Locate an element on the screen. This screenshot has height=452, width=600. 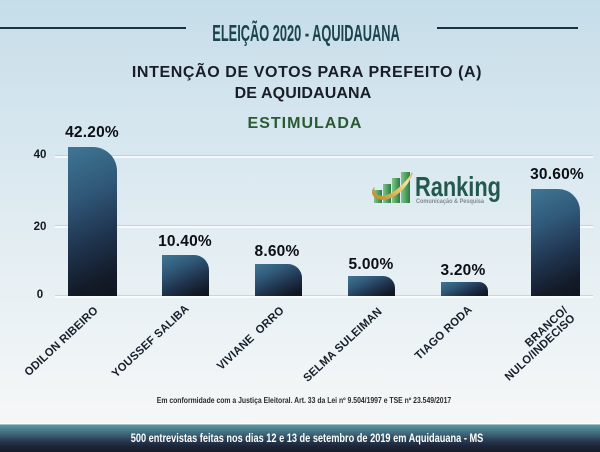
svg-text: Ranking is located at coordinates (458, 186).